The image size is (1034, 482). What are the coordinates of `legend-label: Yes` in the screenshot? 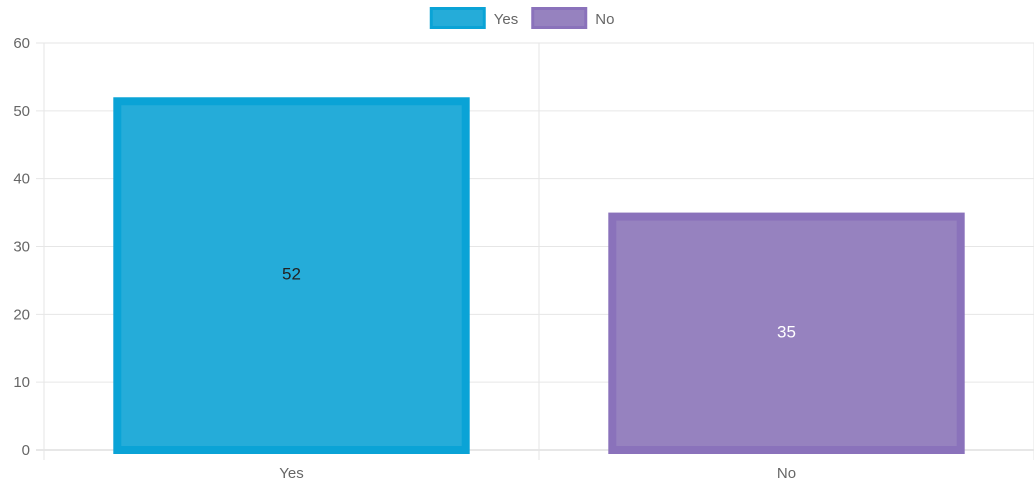 It's located at (506, 19).